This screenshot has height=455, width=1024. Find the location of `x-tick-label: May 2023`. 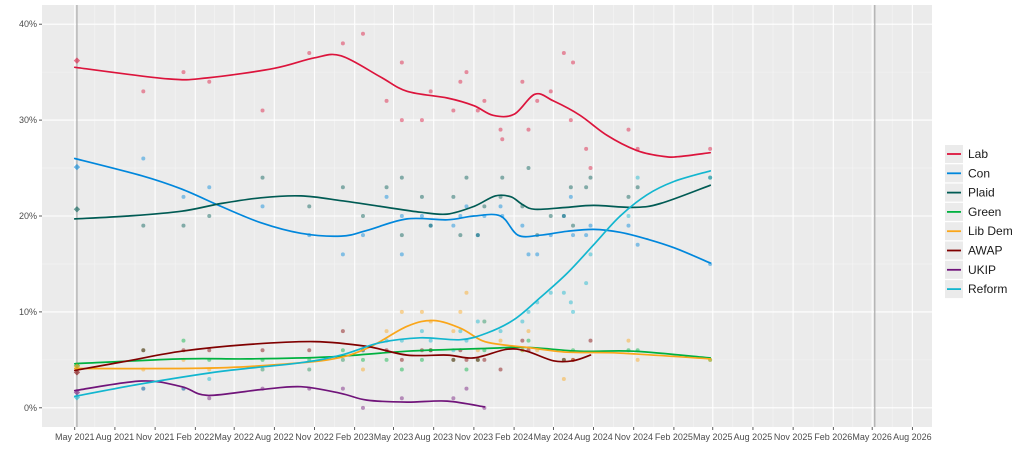

x-tick-label: May 2023 is located at coordinates (394, 437).